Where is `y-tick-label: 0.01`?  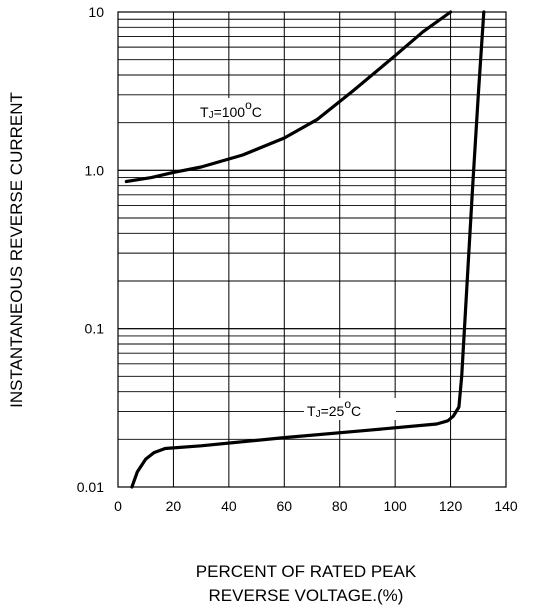
y-tick-label: 0.01 is located at coordinates (90, 487).